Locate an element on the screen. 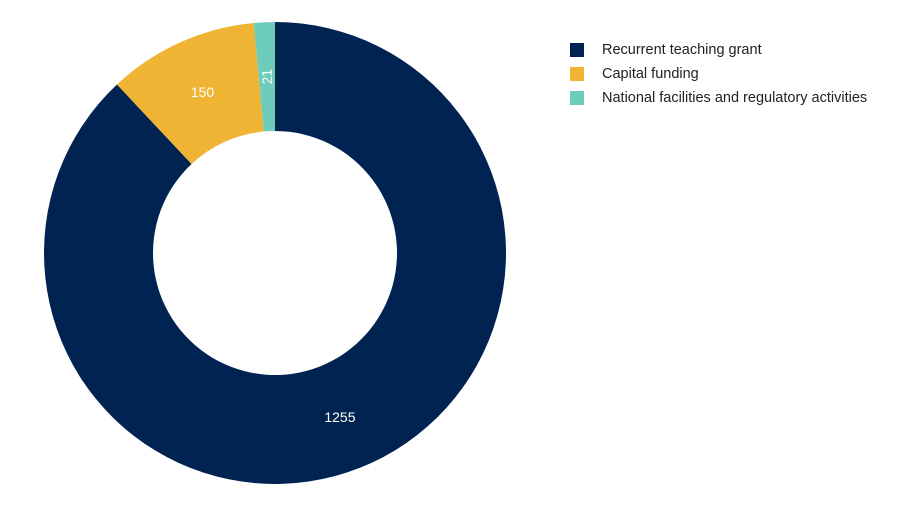  slice-national-facilities-and-regulatory-activities is located at coordinates (264, 77).